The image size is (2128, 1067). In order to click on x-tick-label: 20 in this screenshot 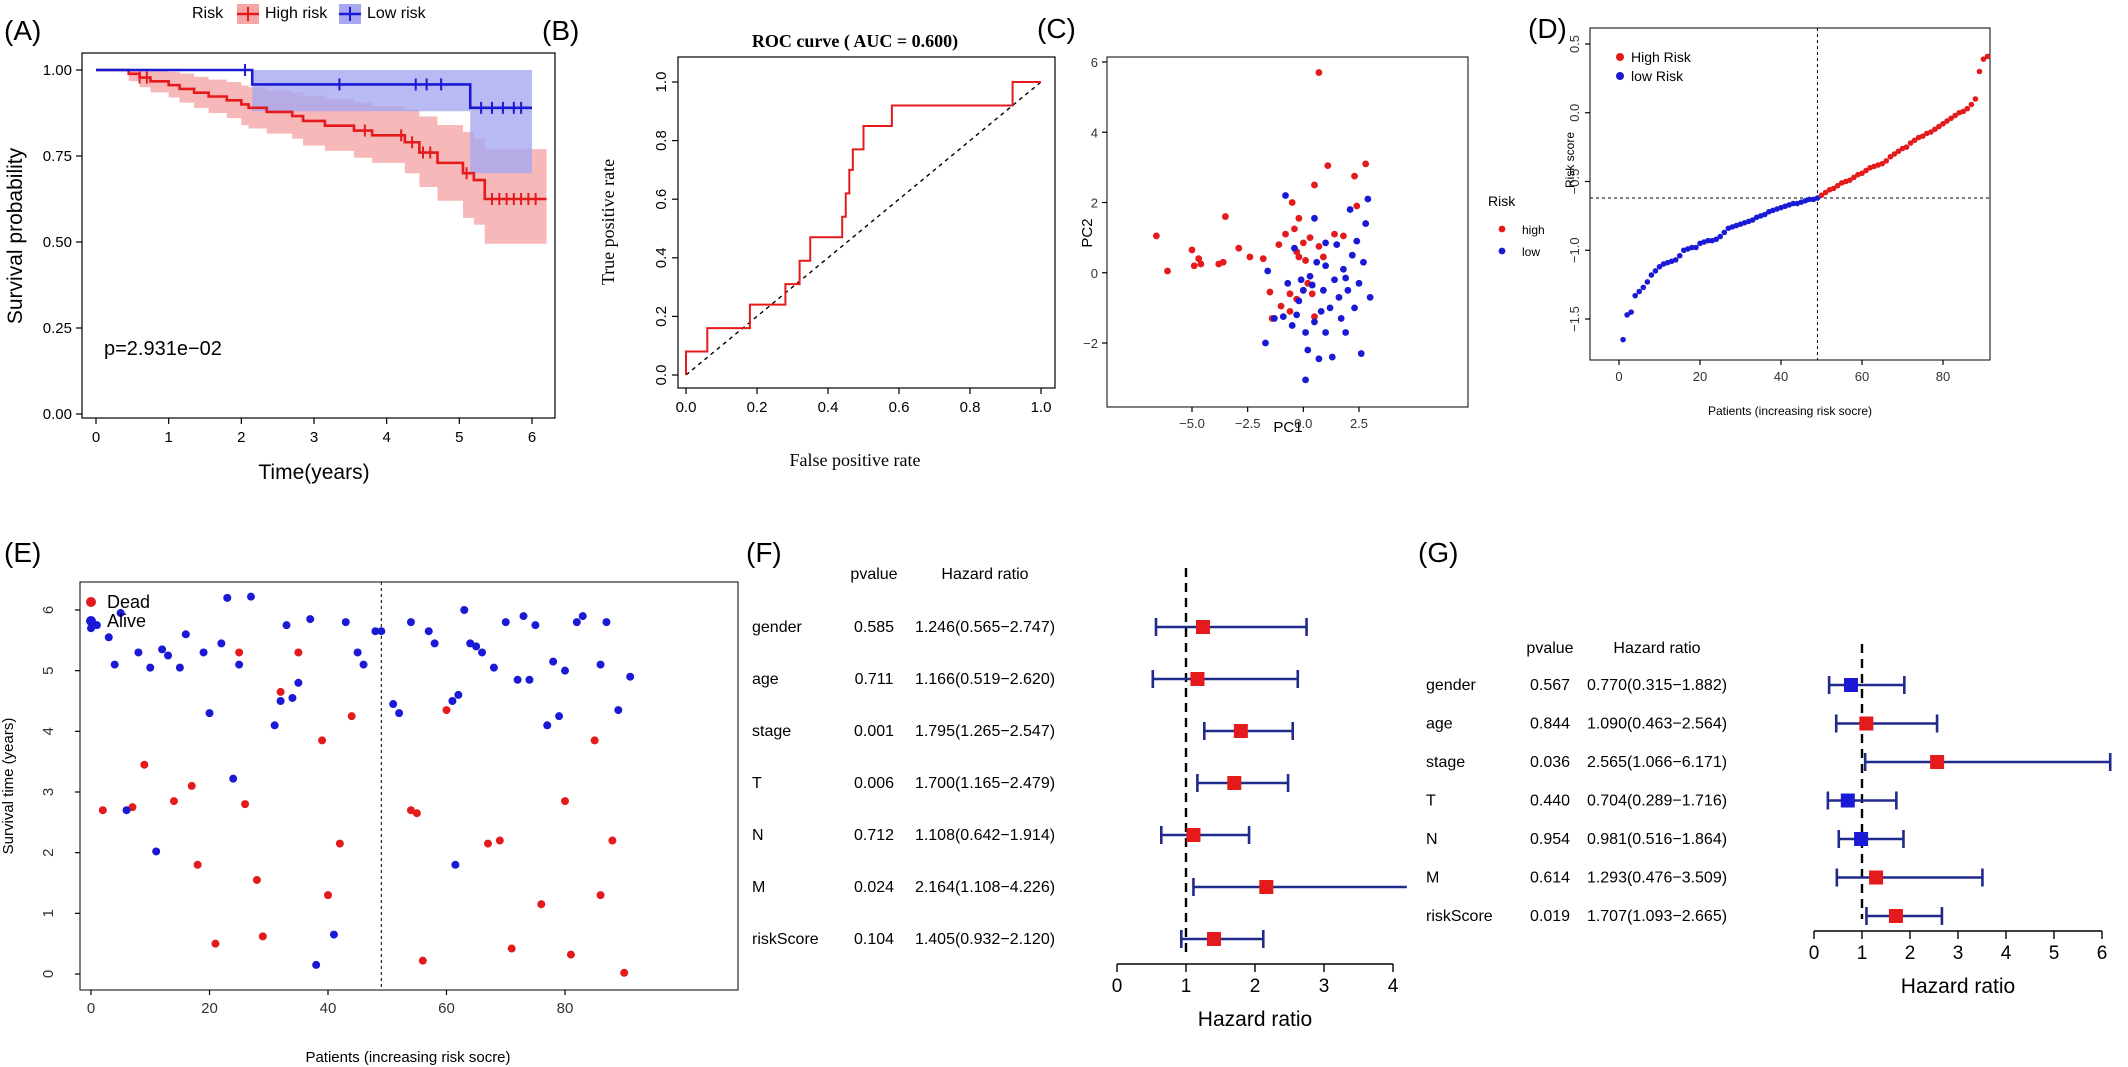, I will do `click(209, 1008)`.